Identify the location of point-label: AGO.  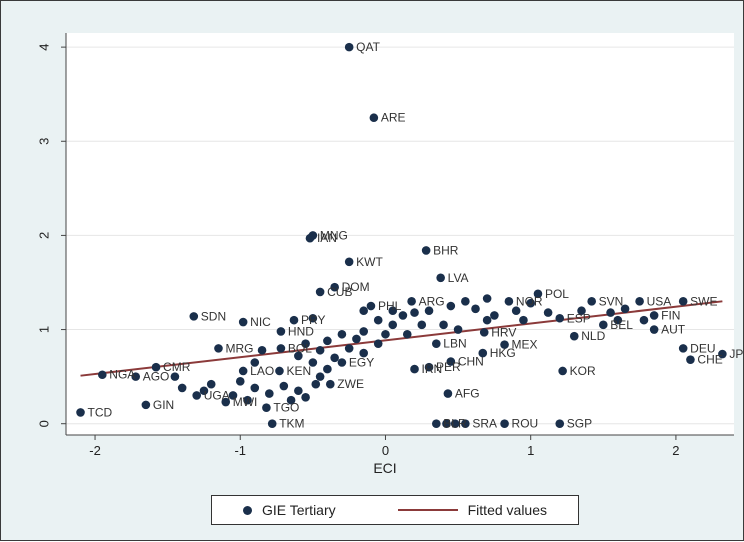
(156, 377).